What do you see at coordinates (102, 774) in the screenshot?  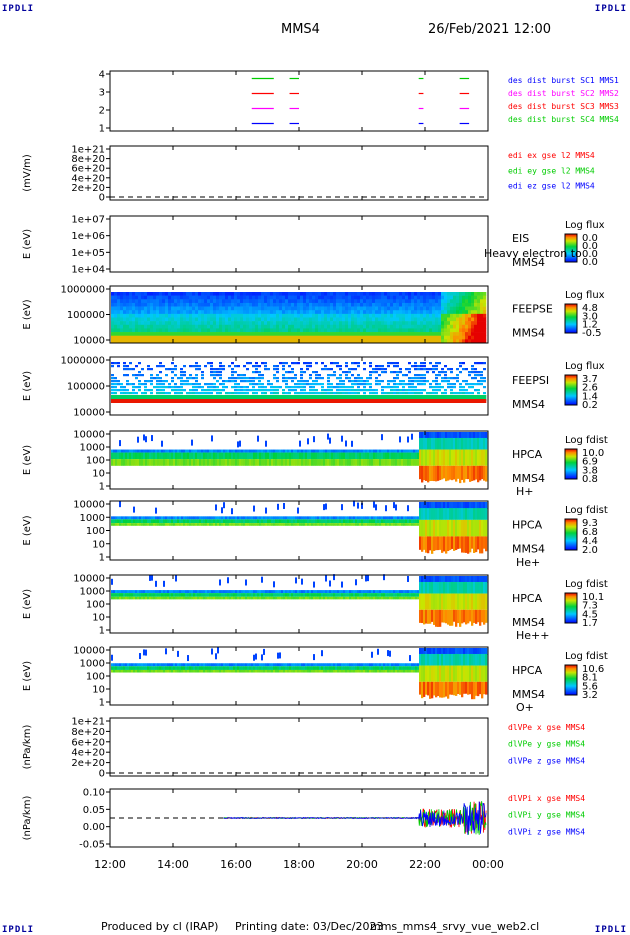 I see `dlvpe-tick-label: 0` at bounding box center [102, 774].